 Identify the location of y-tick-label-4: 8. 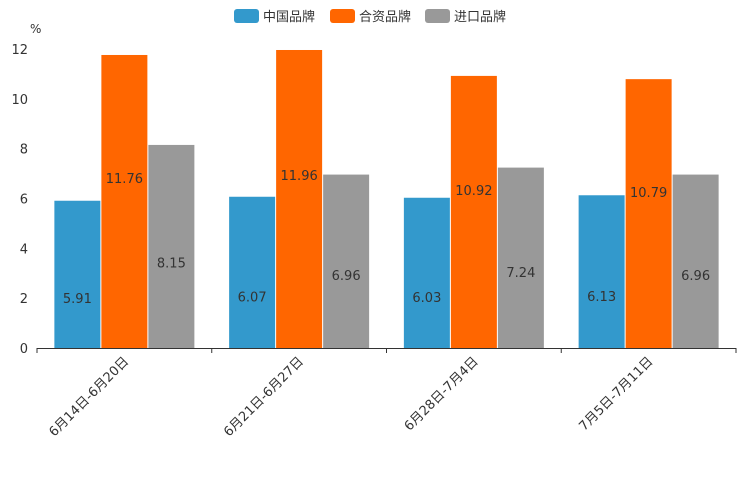
(24, 150).